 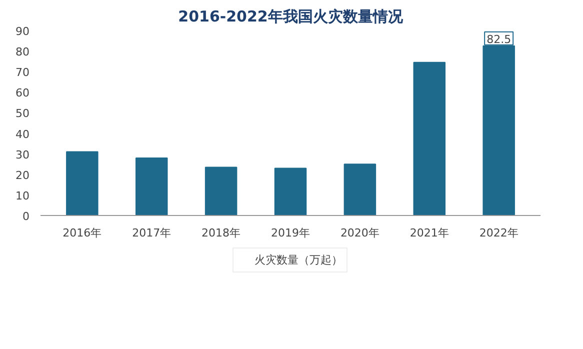 I want to click on y-tick-label: 0, so click(x=26, y=216).